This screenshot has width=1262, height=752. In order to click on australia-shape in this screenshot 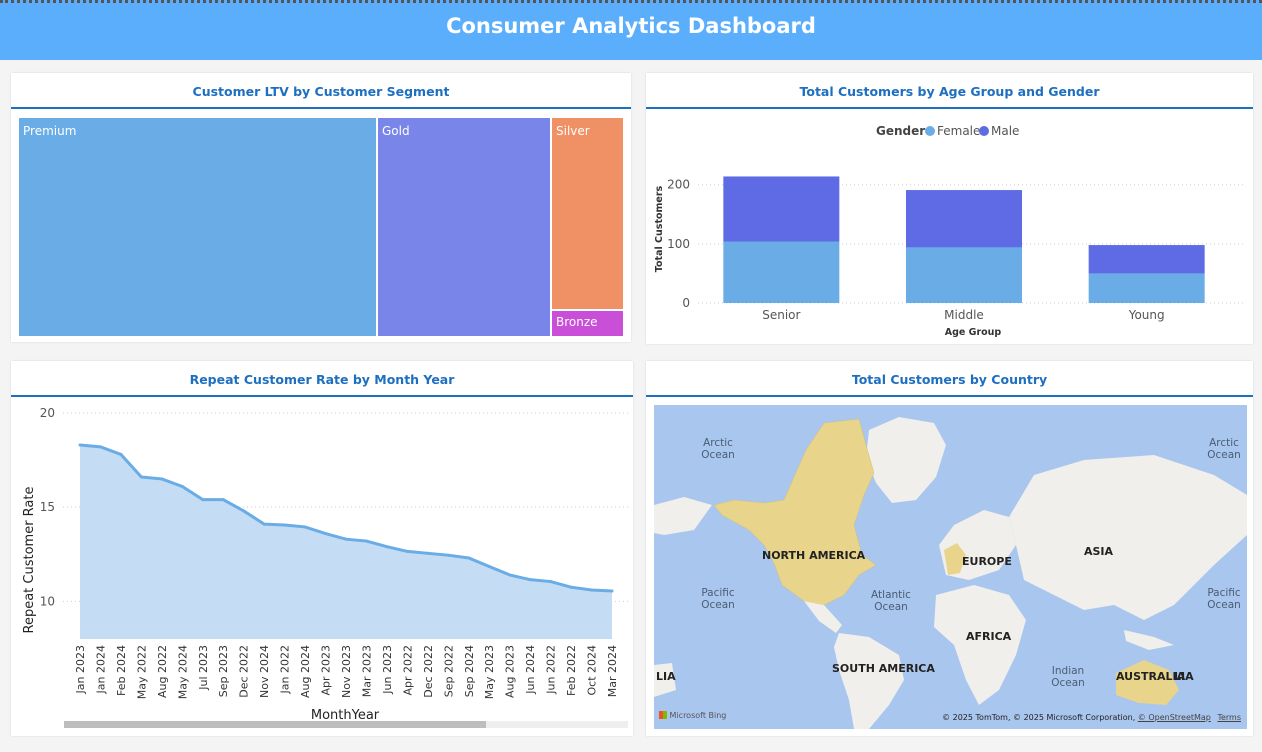, I will do `click(1147, 682)`.